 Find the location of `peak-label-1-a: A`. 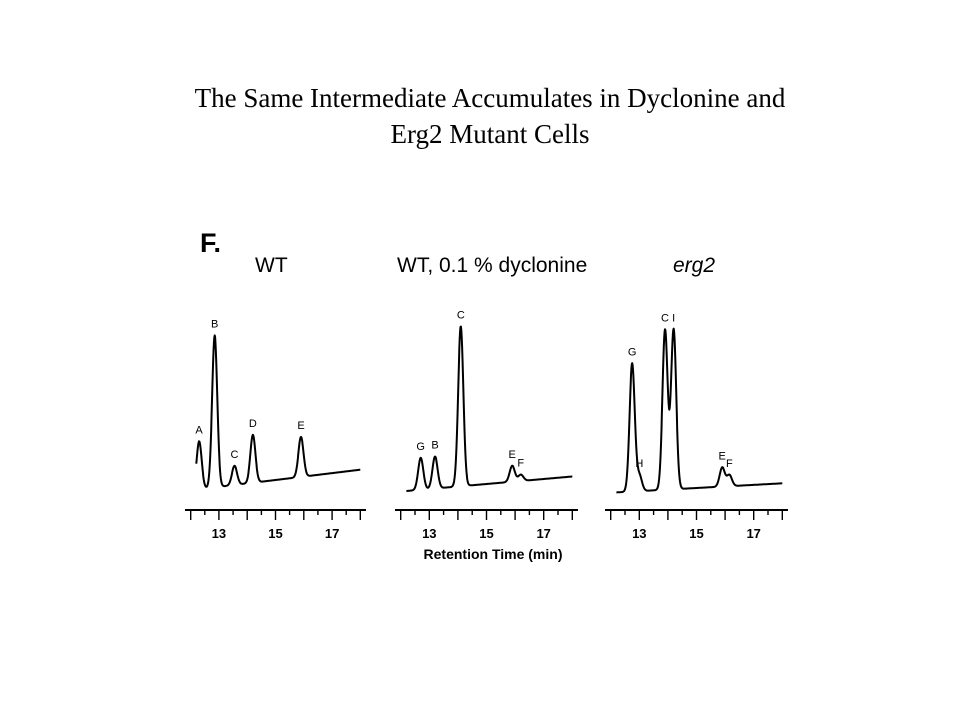

peak-label-1-a: A is located at coordinates (199, 430).